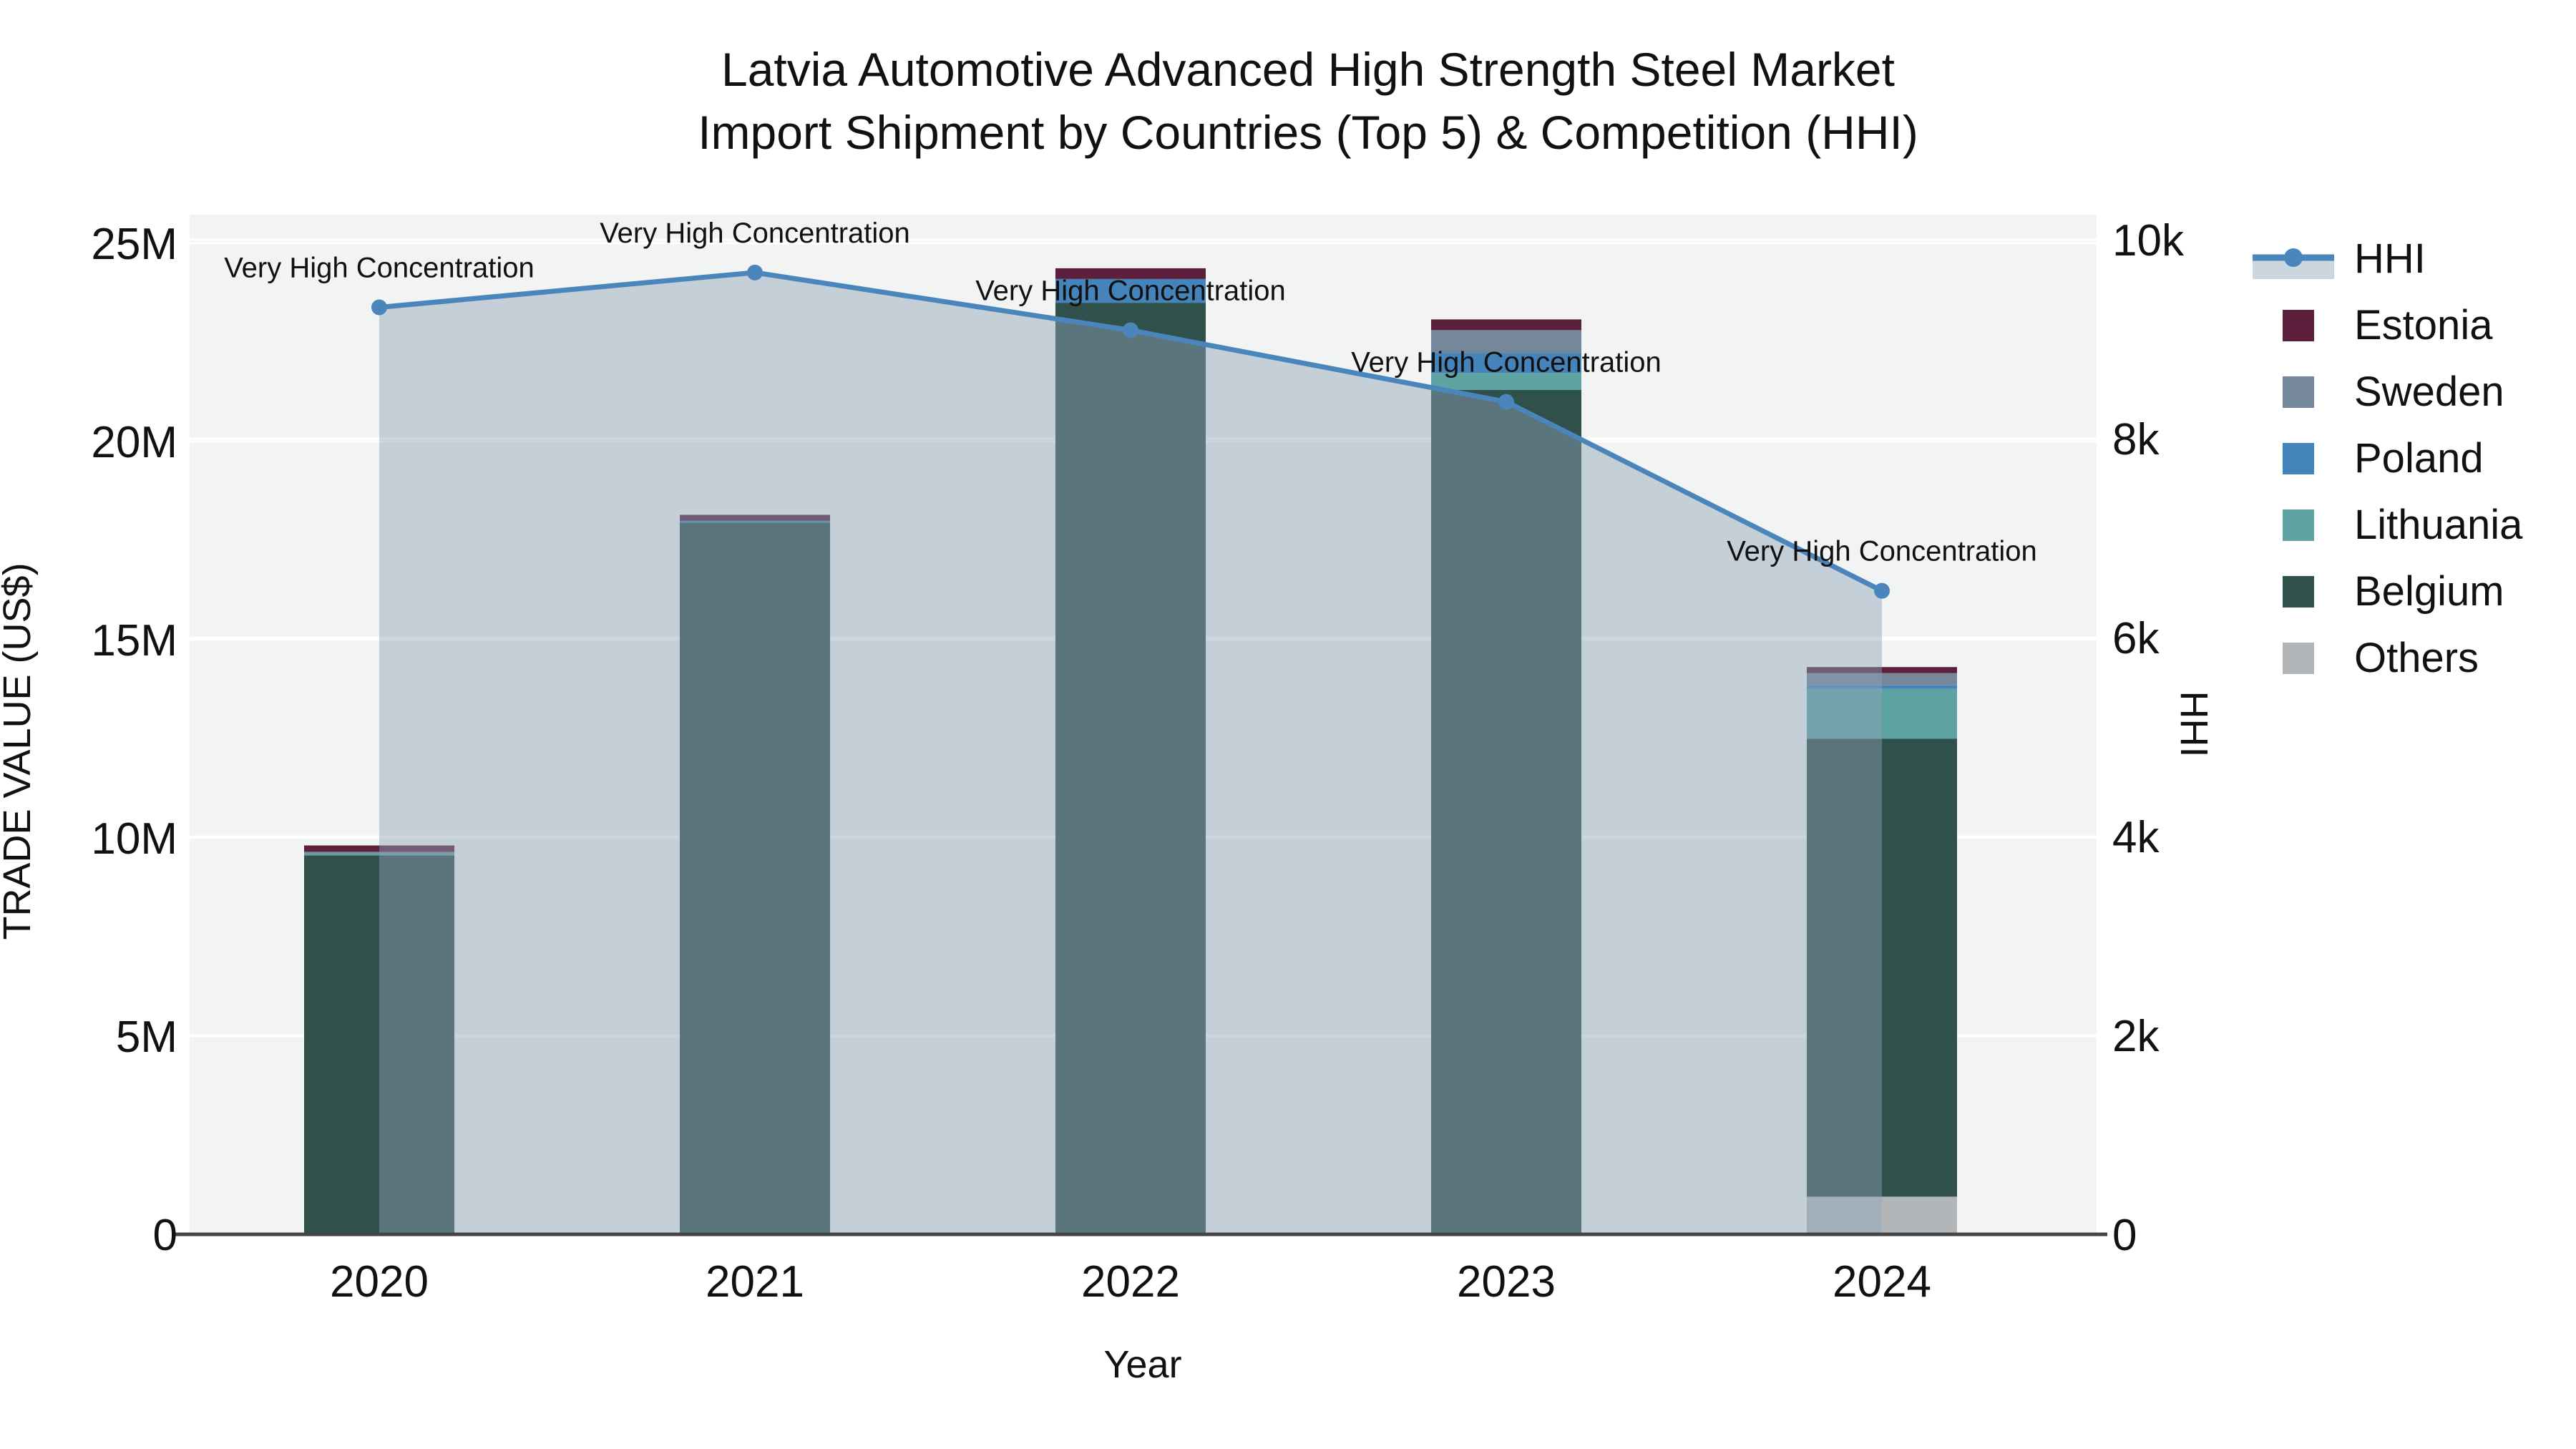 The height and width of the screenshot is (1449, 2576). I want to click on y-right-axis-title: HHI, so click(2193, 724).